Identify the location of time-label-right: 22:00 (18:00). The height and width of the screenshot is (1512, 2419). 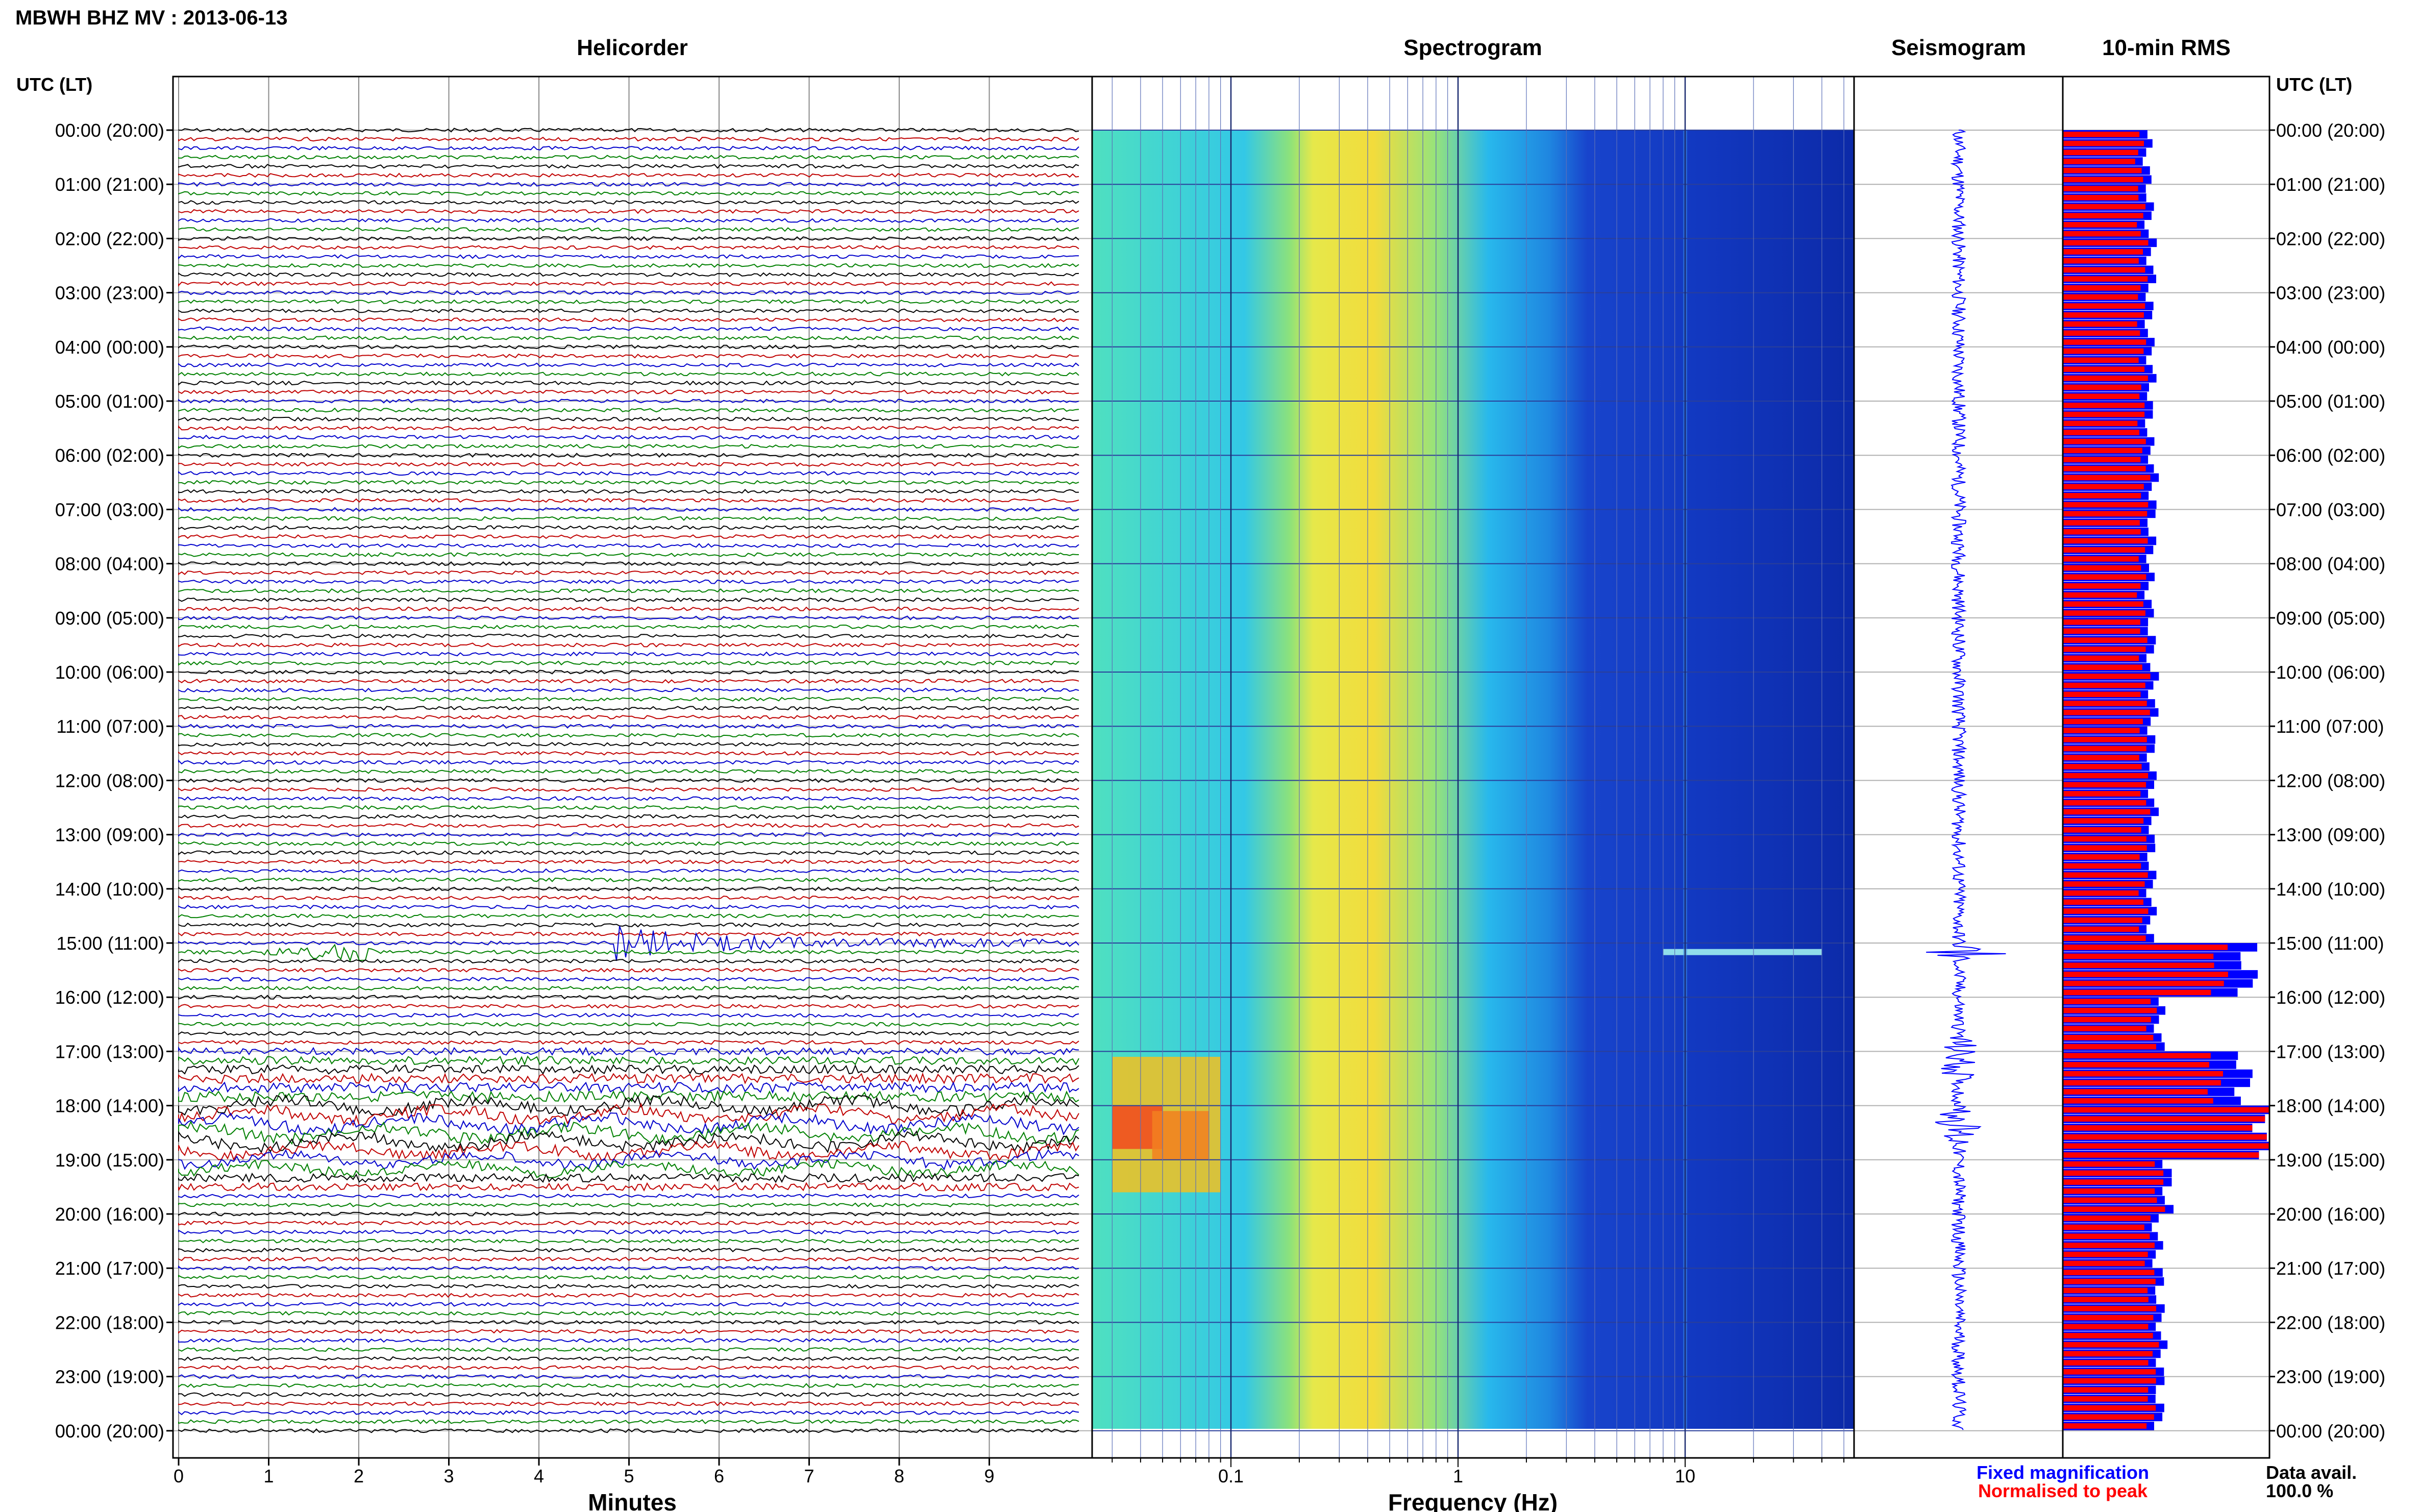
(2330, 1322).